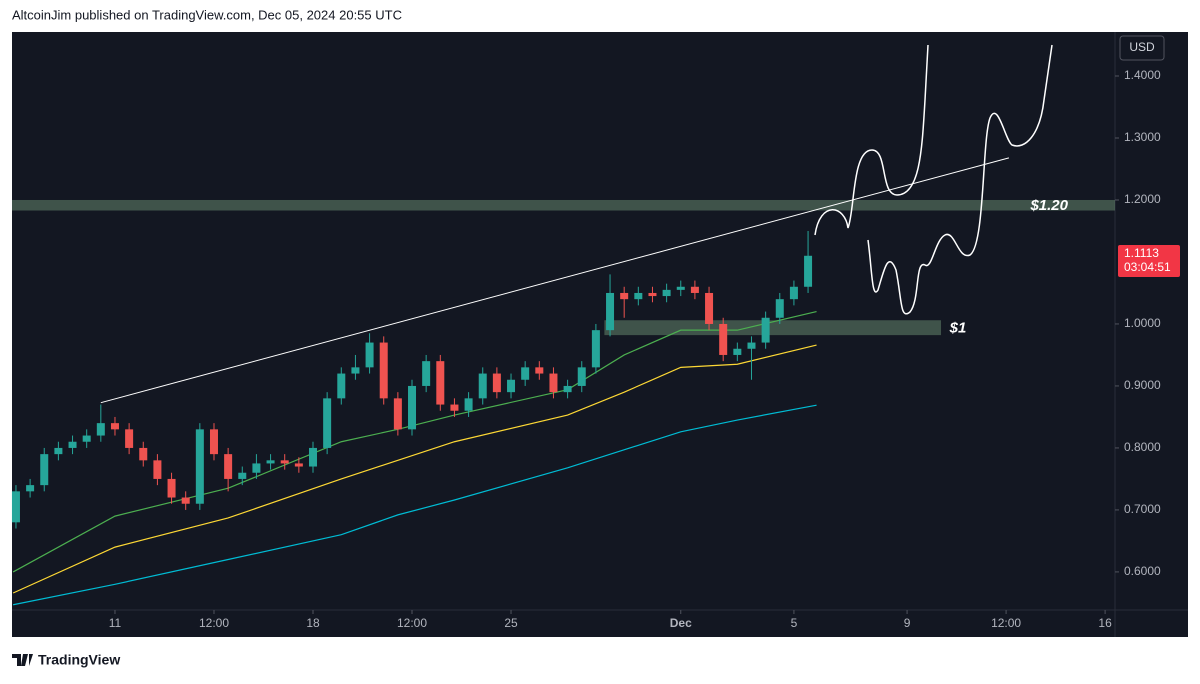 The height and width of the screenshot is (684, 1200). I want to click on x-tick-label: Dec, so click(681, 623).